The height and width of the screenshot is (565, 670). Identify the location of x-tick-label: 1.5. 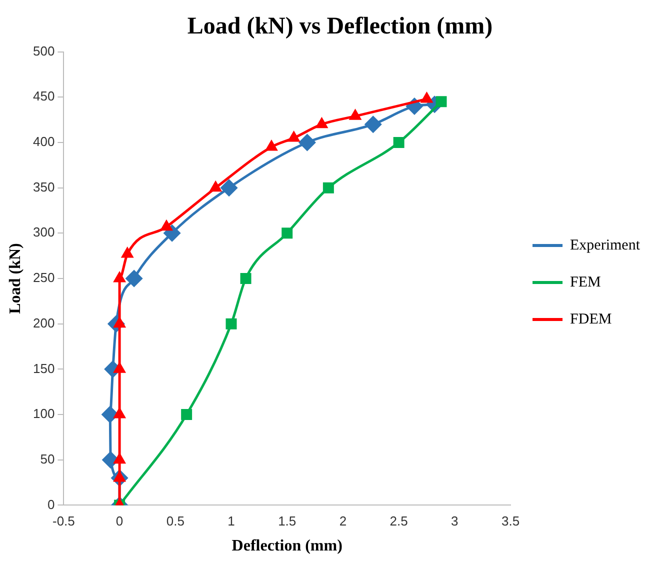
(287, 521).